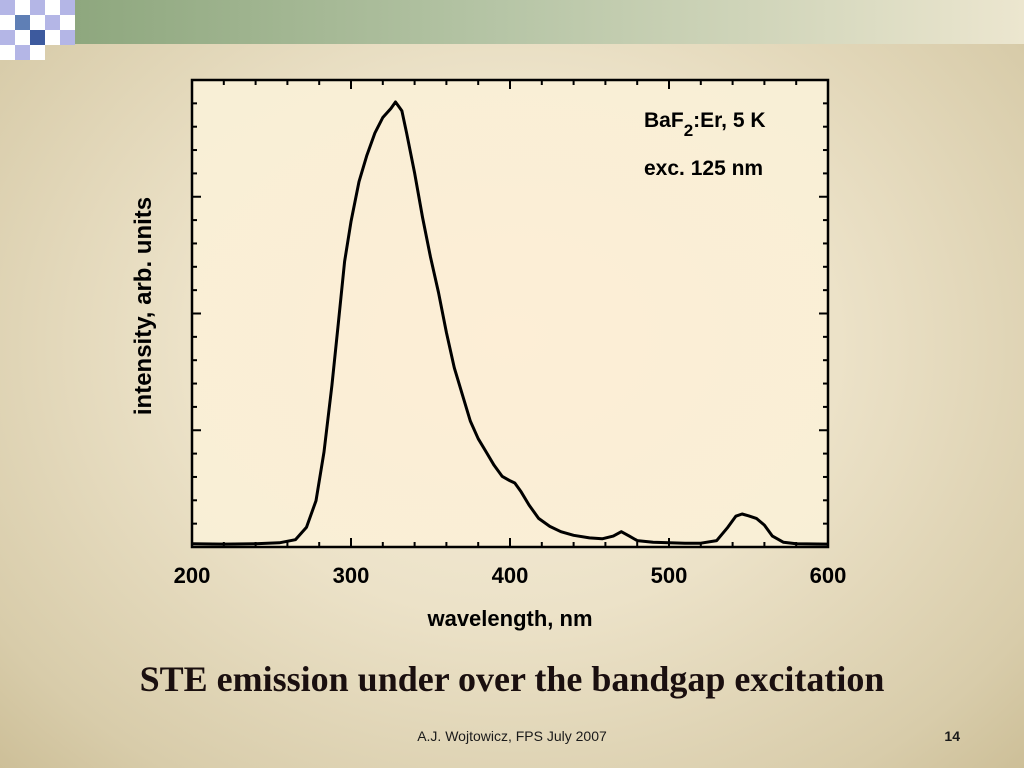 This screenshot has height=768, width=1024. Describe the element at coordinates (669, 575) in the screenshot. I see `x-tick-label: 500` at that location.